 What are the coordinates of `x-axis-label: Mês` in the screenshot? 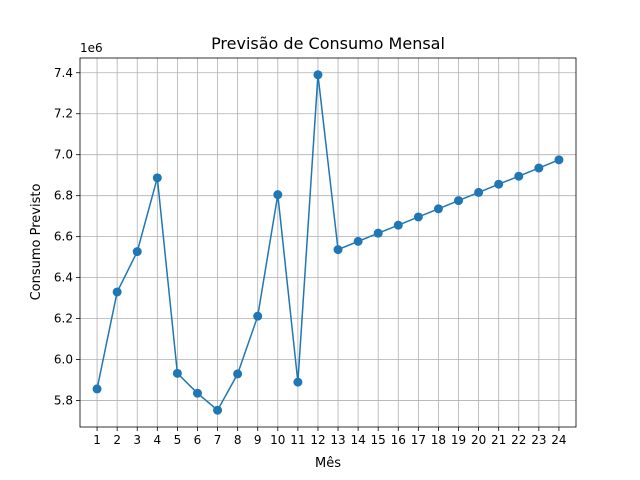 It's located at (328, 463).